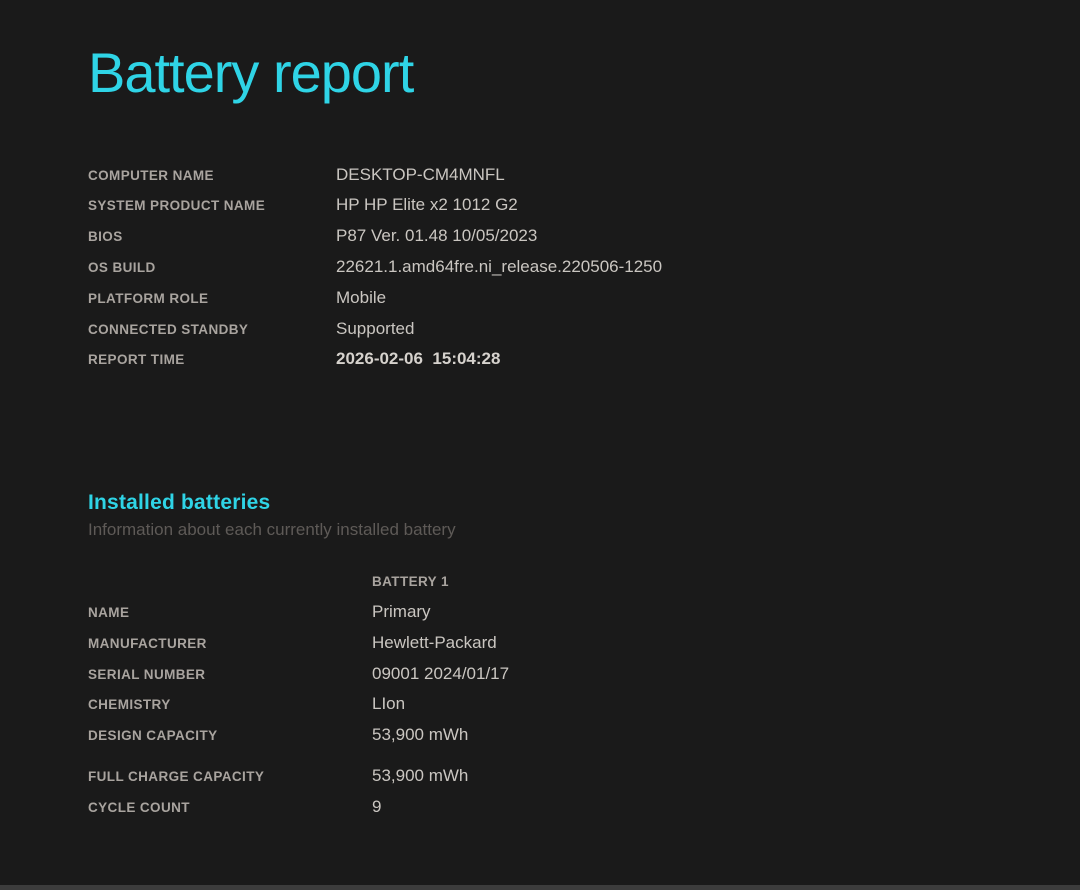 The image size is (1080, 890). What do you see at coordinates (147, 674) in the screenshot?
I see `serial-number-label: SERIAL NUMBER` at bounding box center [147, 674].